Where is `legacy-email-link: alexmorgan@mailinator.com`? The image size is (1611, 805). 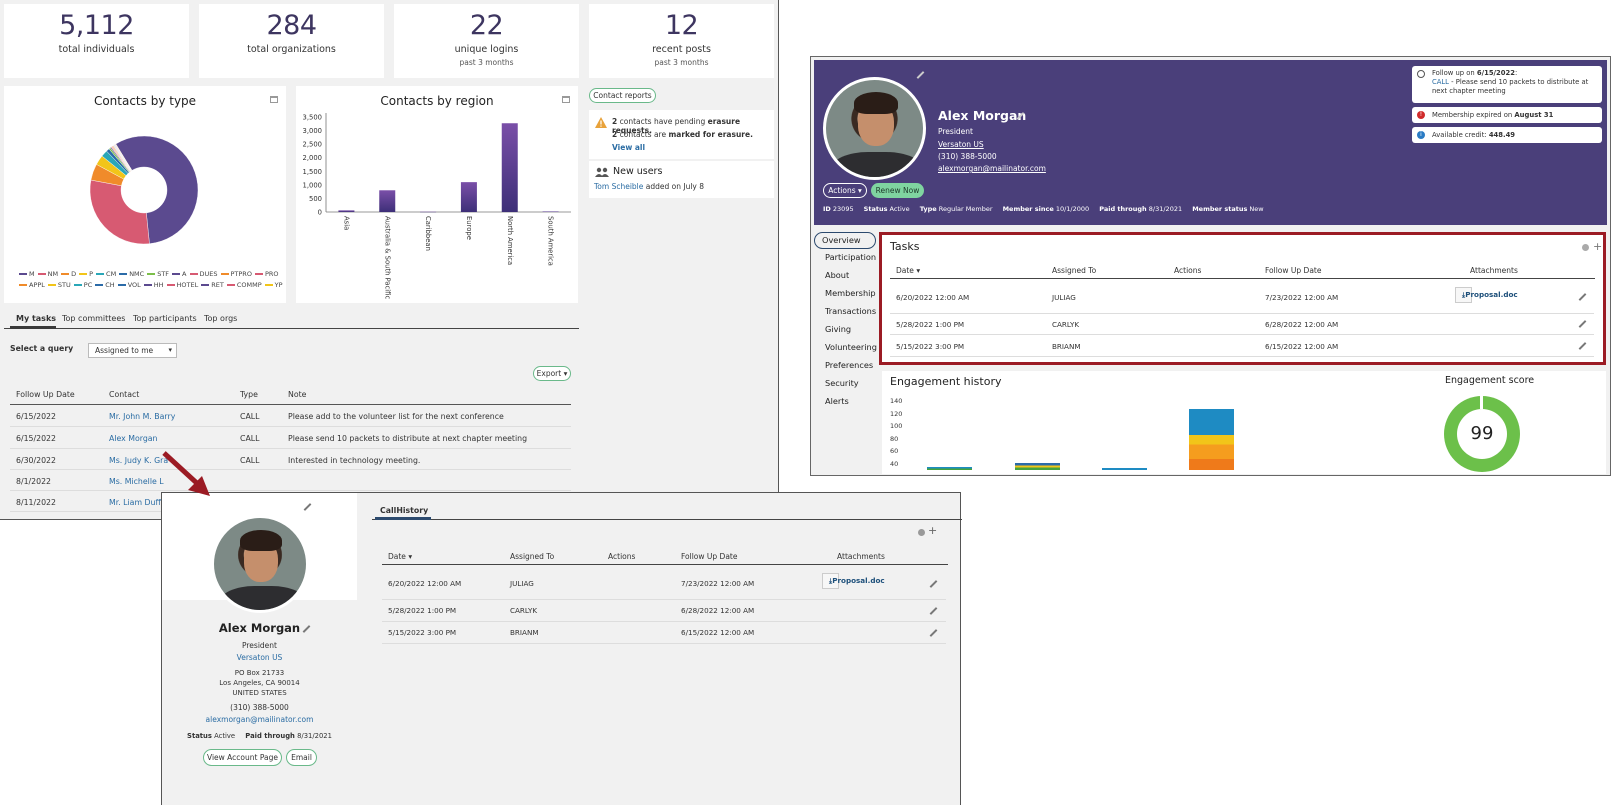 legacy-email-link: alexmorgan@mailinator.com is located at coordinates (259, 719).